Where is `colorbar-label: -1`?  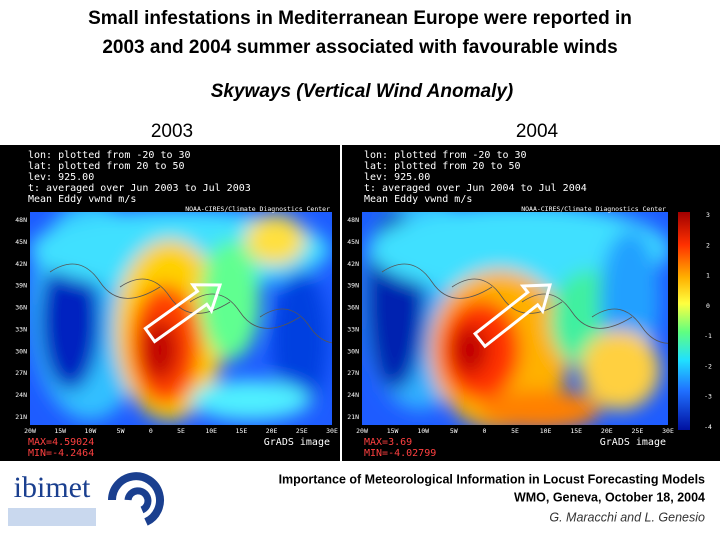 colorbar-label: -1 is located at coordinates (708, 336).